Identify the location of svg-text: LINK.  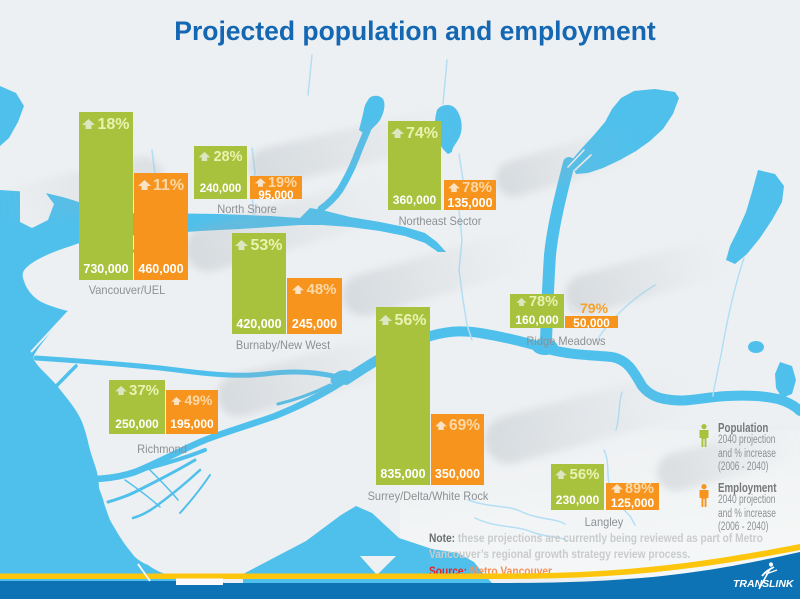
(782, 584).